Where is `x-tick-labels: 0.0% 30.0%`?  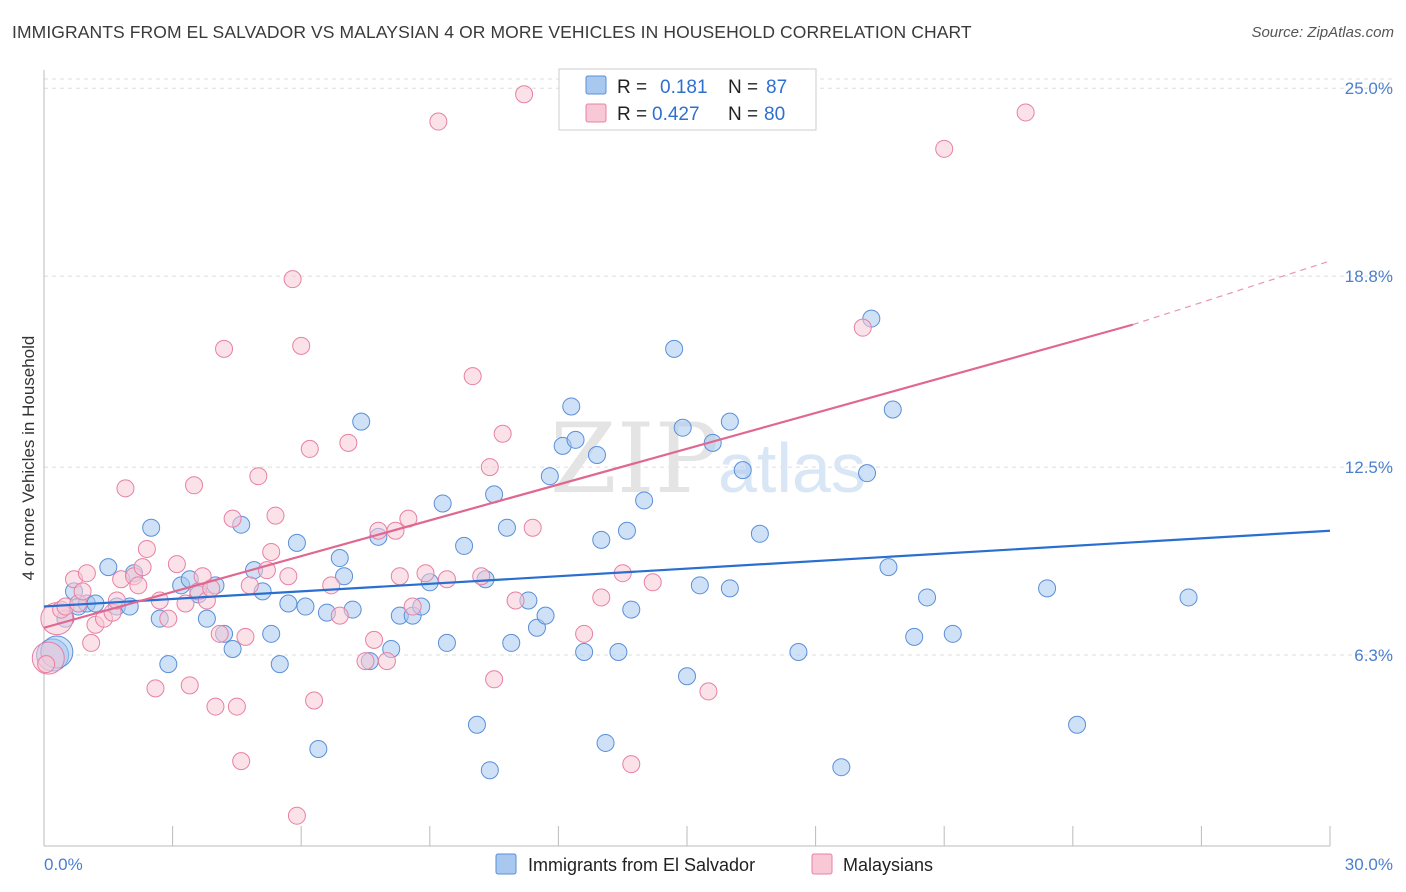
x-tick-labels: 0.0% 30.0% is located at coordinates (718, 864).